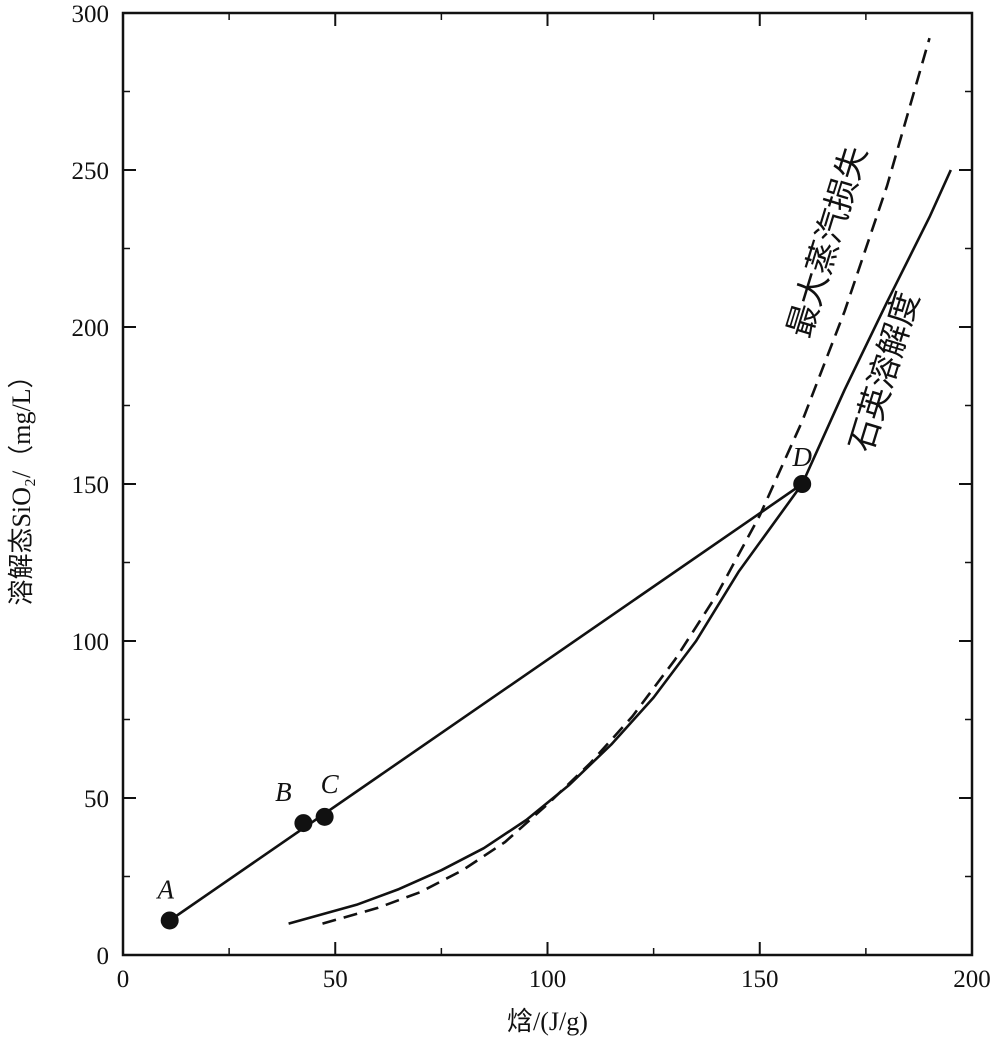  I want to click on y-tick-label: 0, so click(103, 956).